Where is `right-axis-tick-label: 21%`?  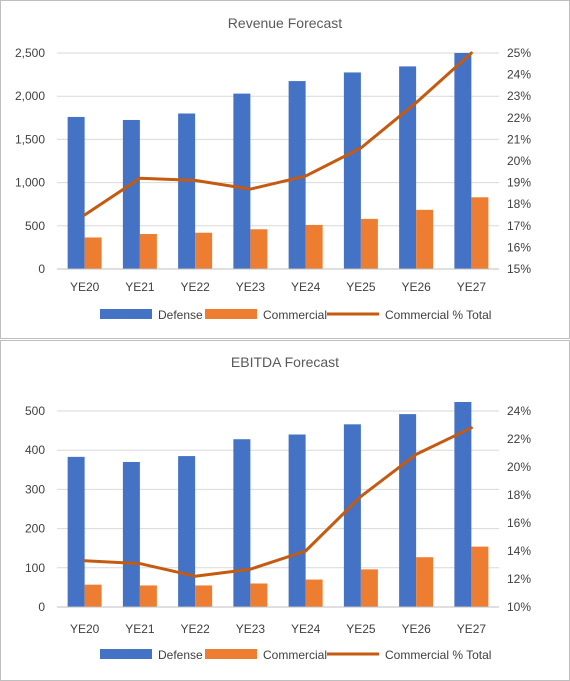
right-axis-tick-label: 21% is located at coordinates (519, 139).